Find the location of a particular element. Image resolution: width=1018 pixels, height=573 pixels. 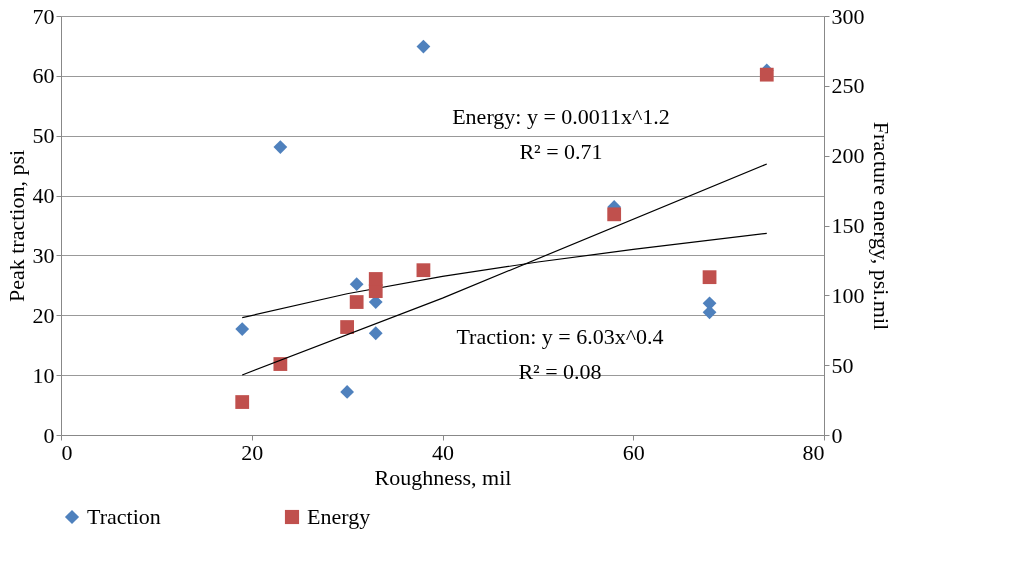

annotation: R² = 0.08 is located at coordinates (560, 371).